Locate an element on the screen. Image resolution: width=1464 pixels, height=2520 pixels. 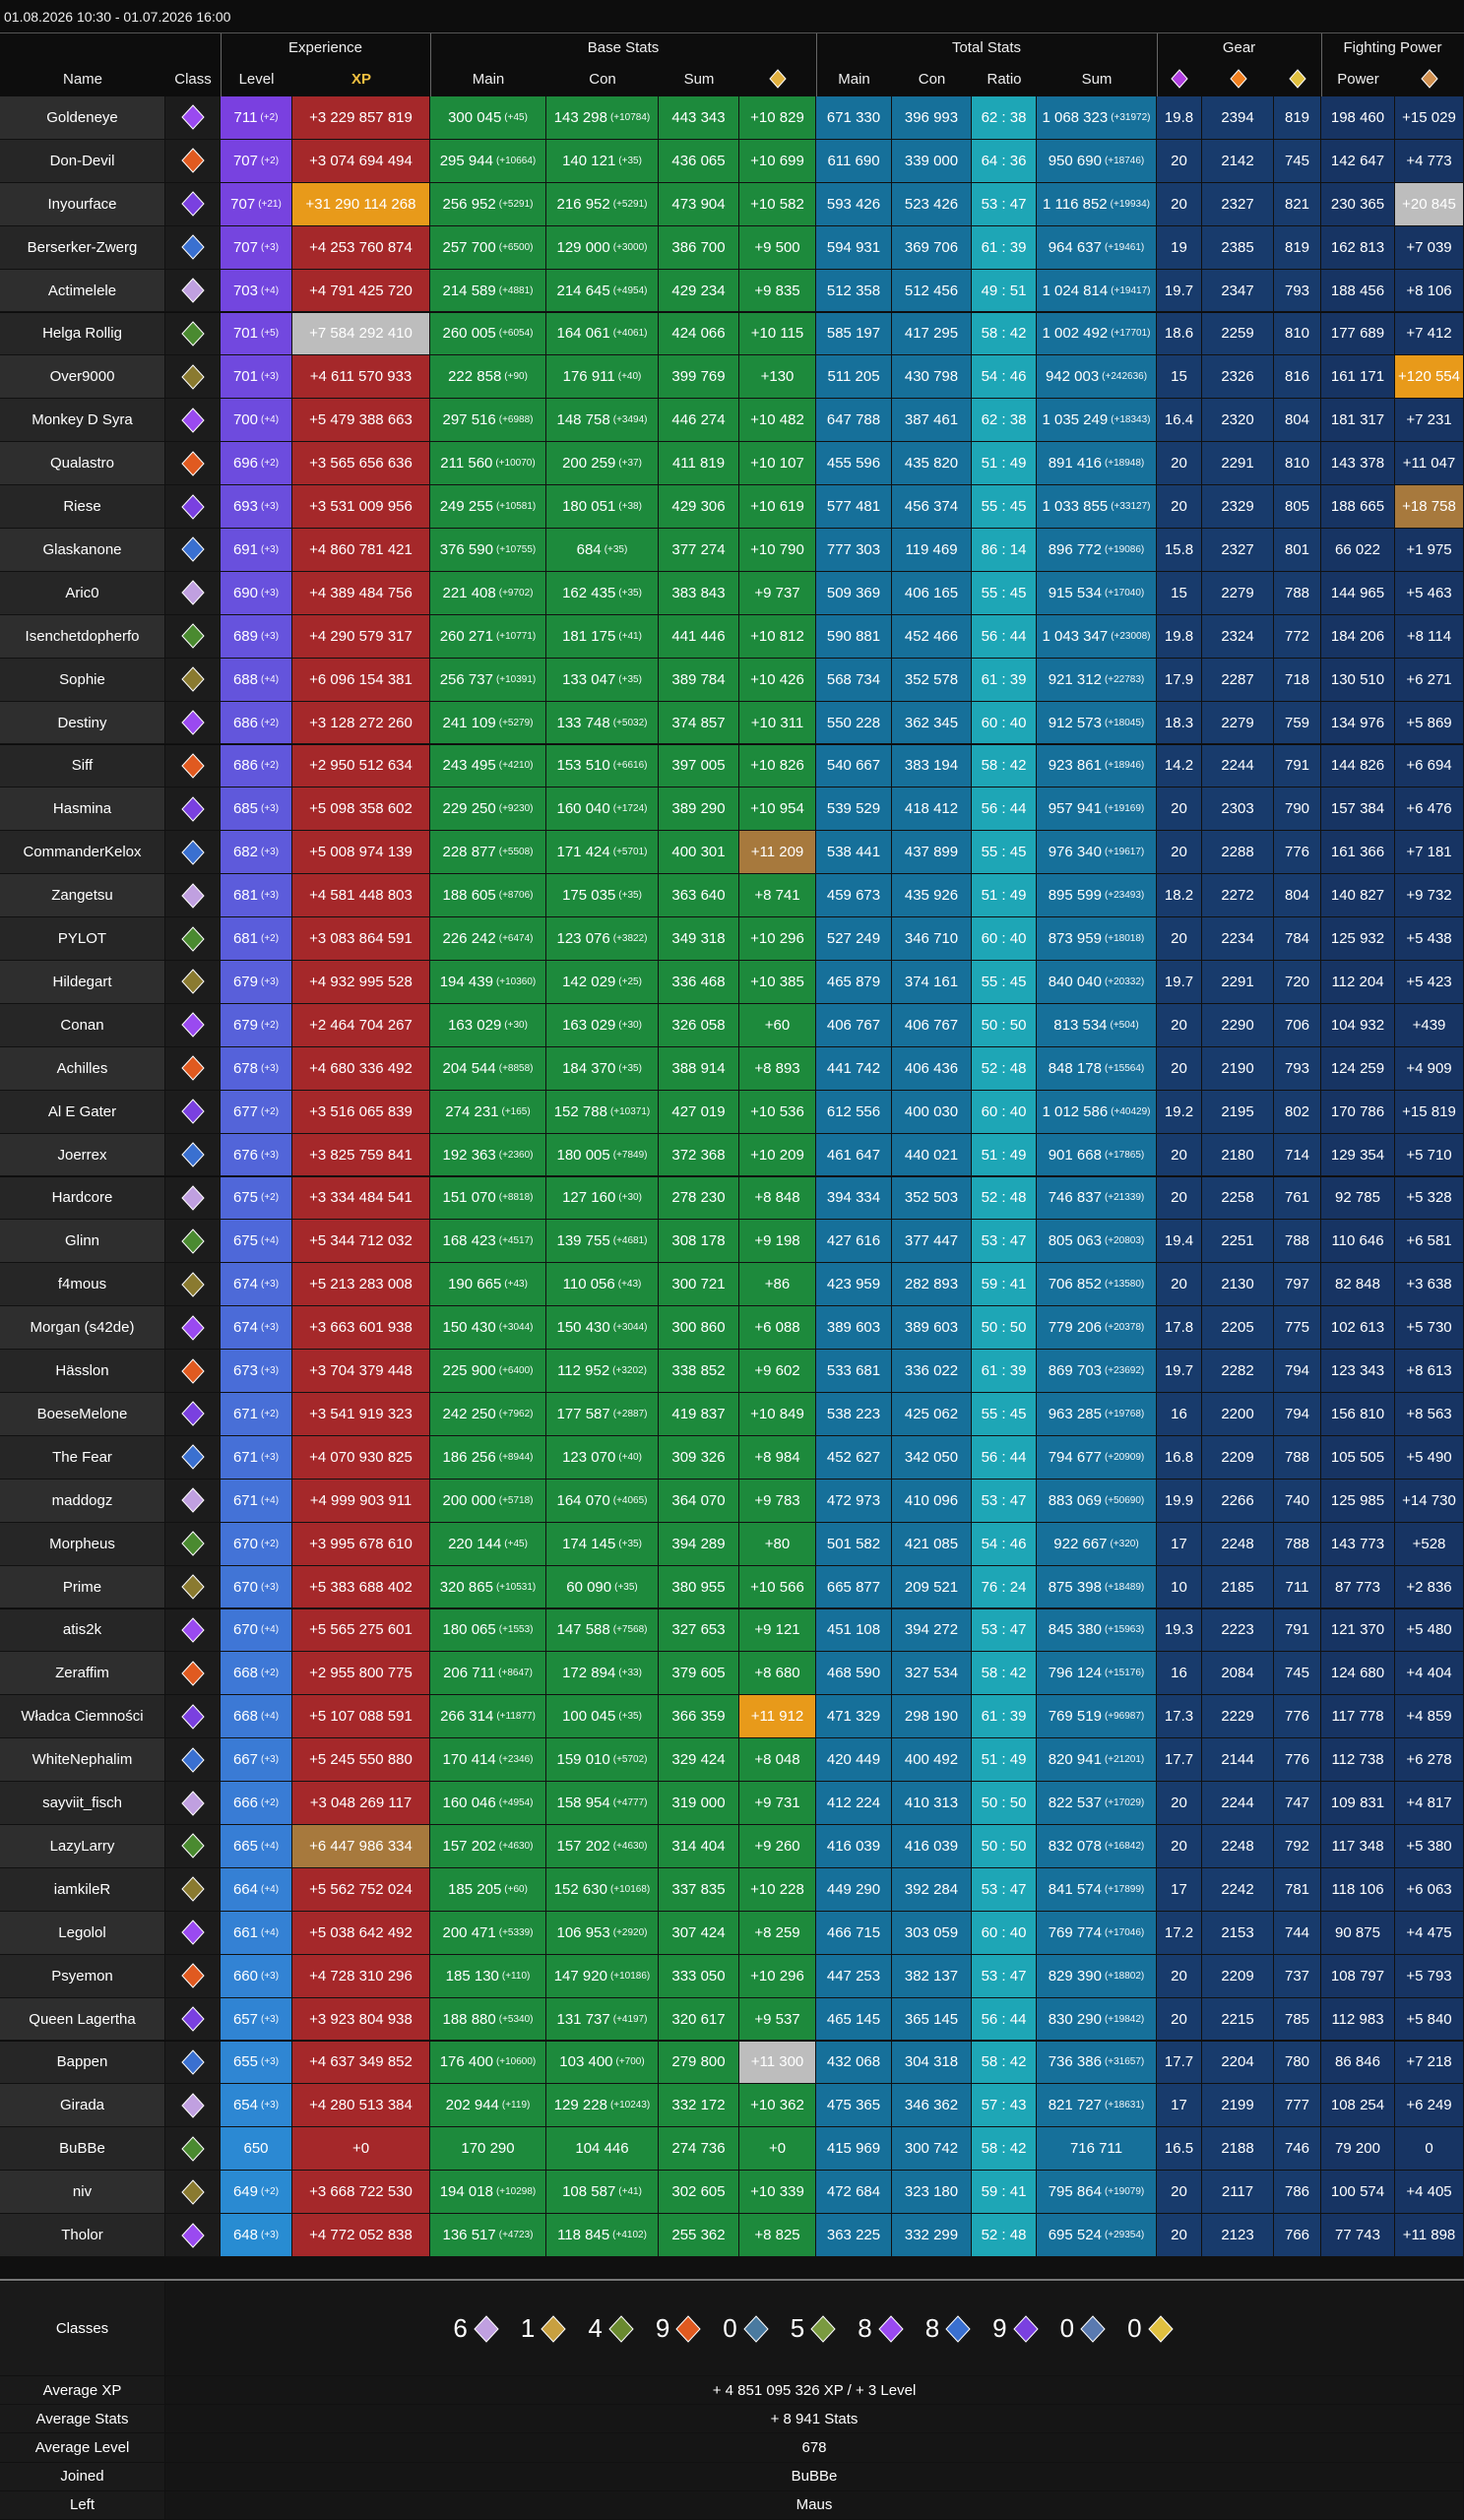
stat-cell: 161 366 is located at coordinates (1358, 853).